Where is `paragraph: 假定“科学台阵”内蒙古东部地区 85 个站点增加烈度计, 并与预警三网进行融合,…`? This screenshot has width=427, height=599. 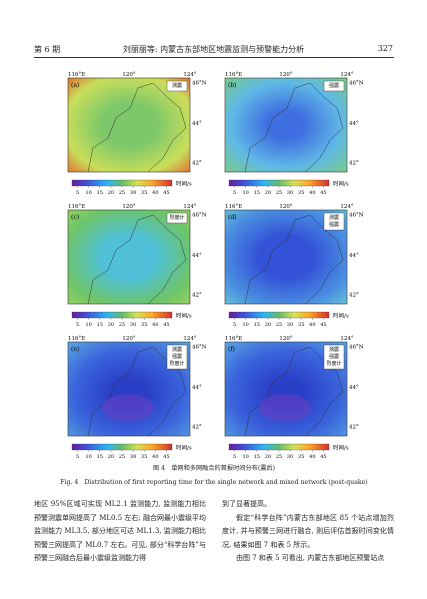
paragraph: 假定“科学台阵”内蒙古东部地区 85 个站点增加烈度计, 并与预警三网进行融合,… is located at coordinates (308, 531).